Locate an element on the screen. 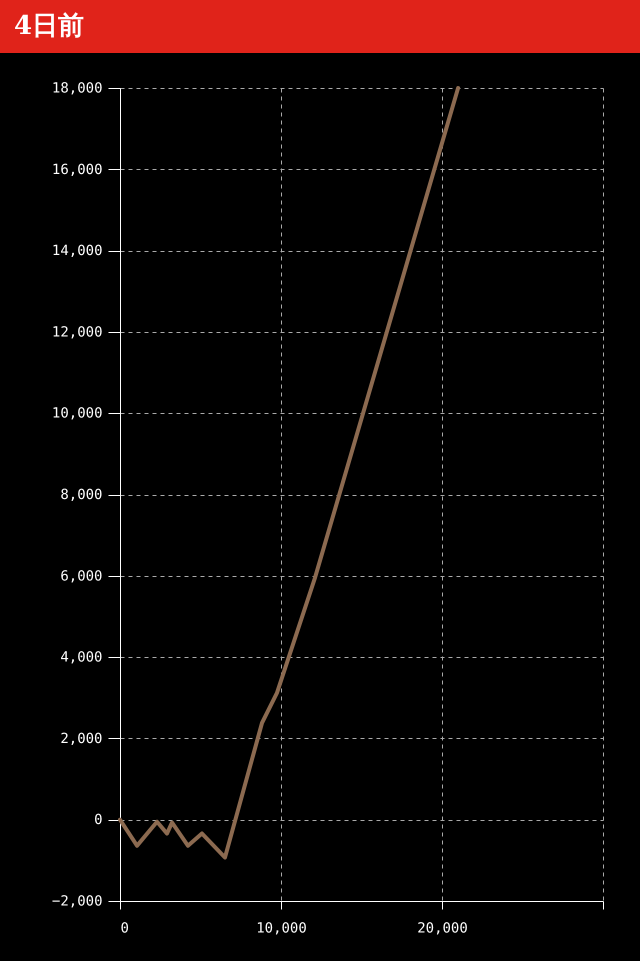 The height and width of the screenshot is (961, 640). y-tick-label: 2,000 is located at coordinates (81, 738).